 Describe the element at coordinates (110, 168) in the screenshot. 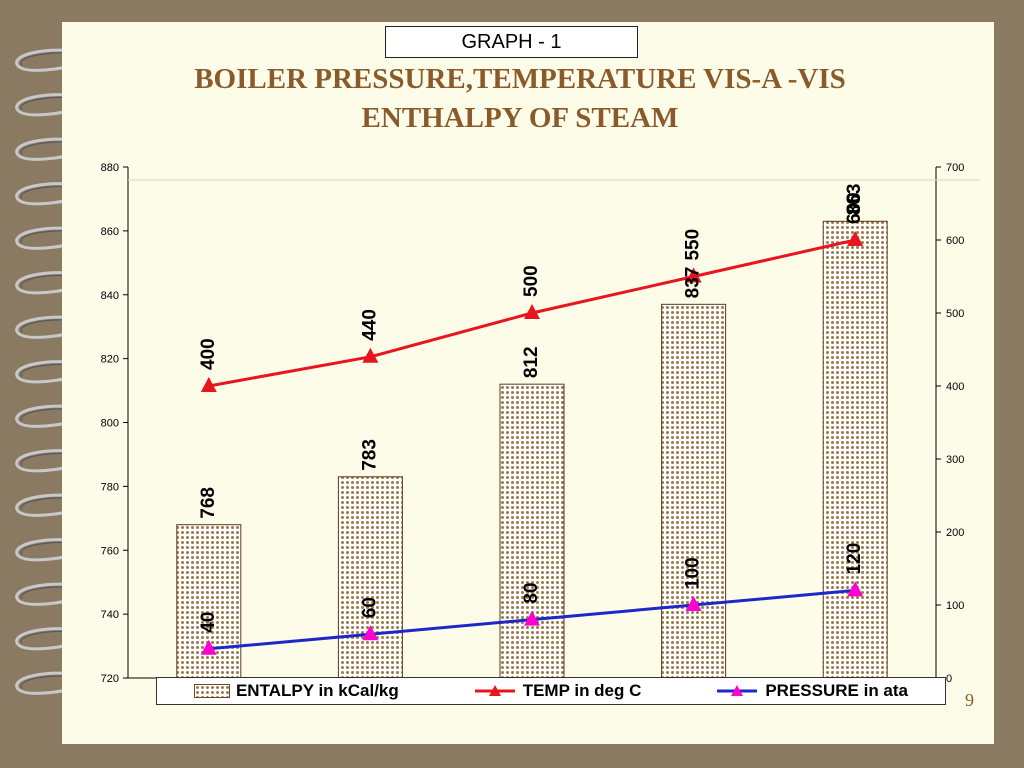

I see `left-tick-label: 880` at that location.